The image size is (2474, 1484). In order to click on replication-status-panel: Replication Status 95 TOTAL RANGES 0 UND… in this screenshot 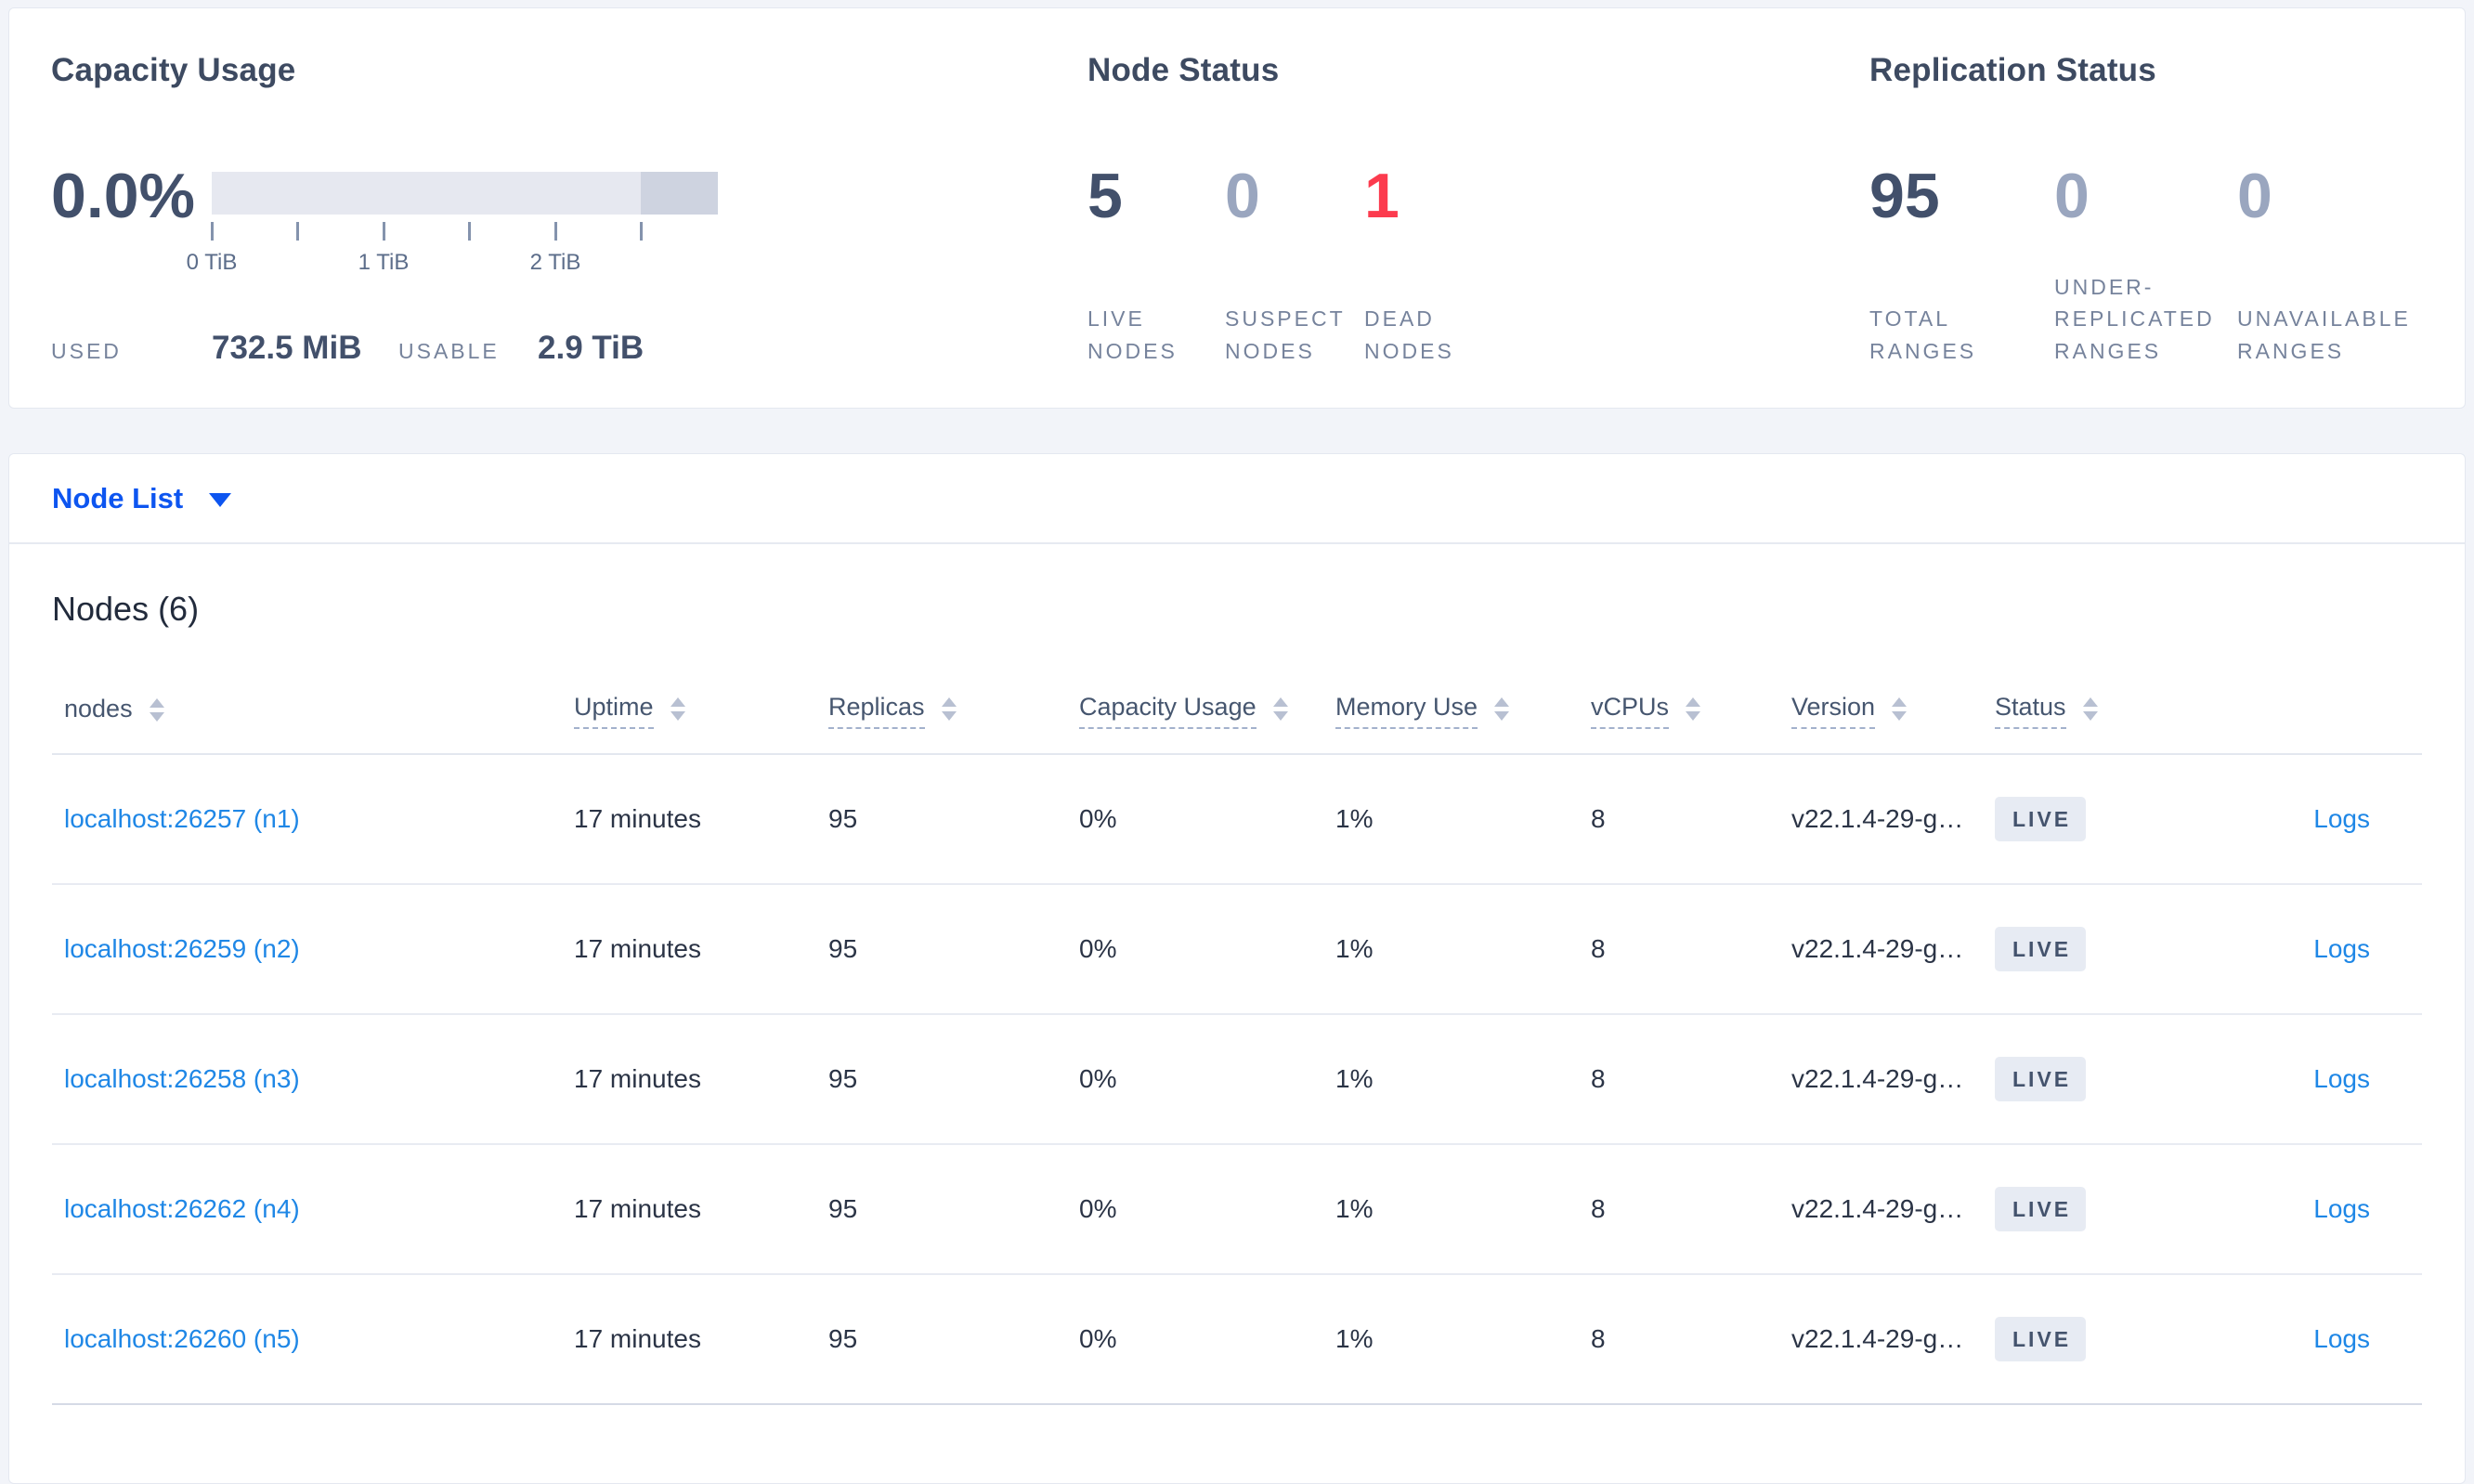, I will do `click(2157, 187)`.